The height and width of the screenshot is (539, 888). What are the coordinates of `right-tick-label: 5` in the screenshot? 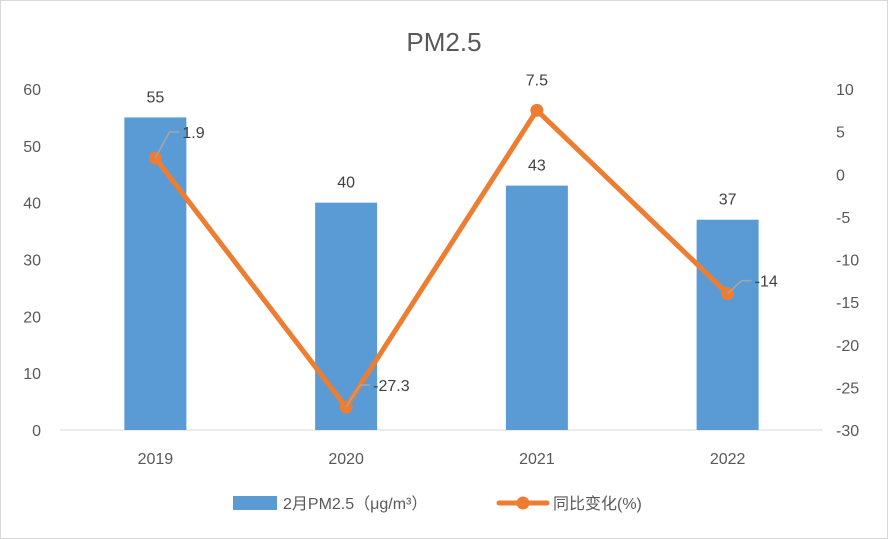 It's located at (840, 133).